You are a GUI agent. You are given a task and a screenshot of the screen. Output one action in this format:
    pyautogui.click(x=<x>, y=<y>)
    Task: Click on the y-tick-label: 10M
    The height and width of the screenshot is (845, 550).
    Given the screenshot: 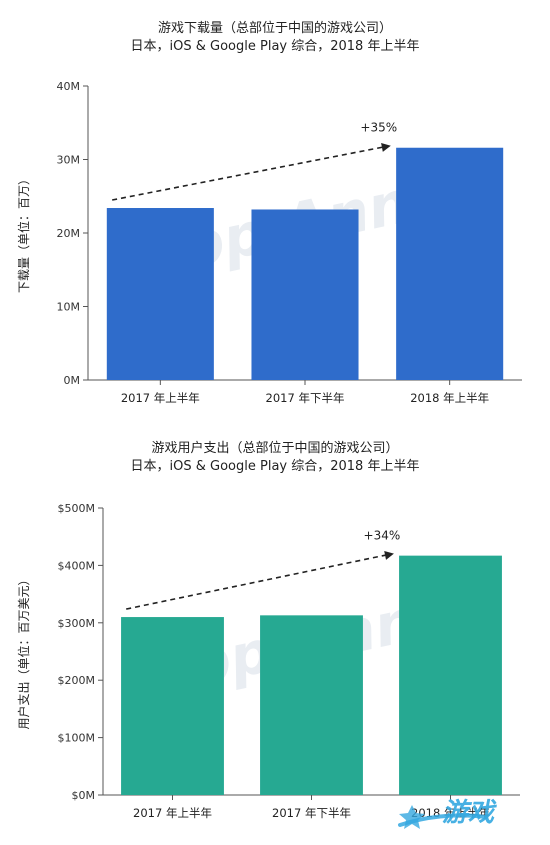 What is the action you would take?
    pyautogui.click(x=69, y=307)
    